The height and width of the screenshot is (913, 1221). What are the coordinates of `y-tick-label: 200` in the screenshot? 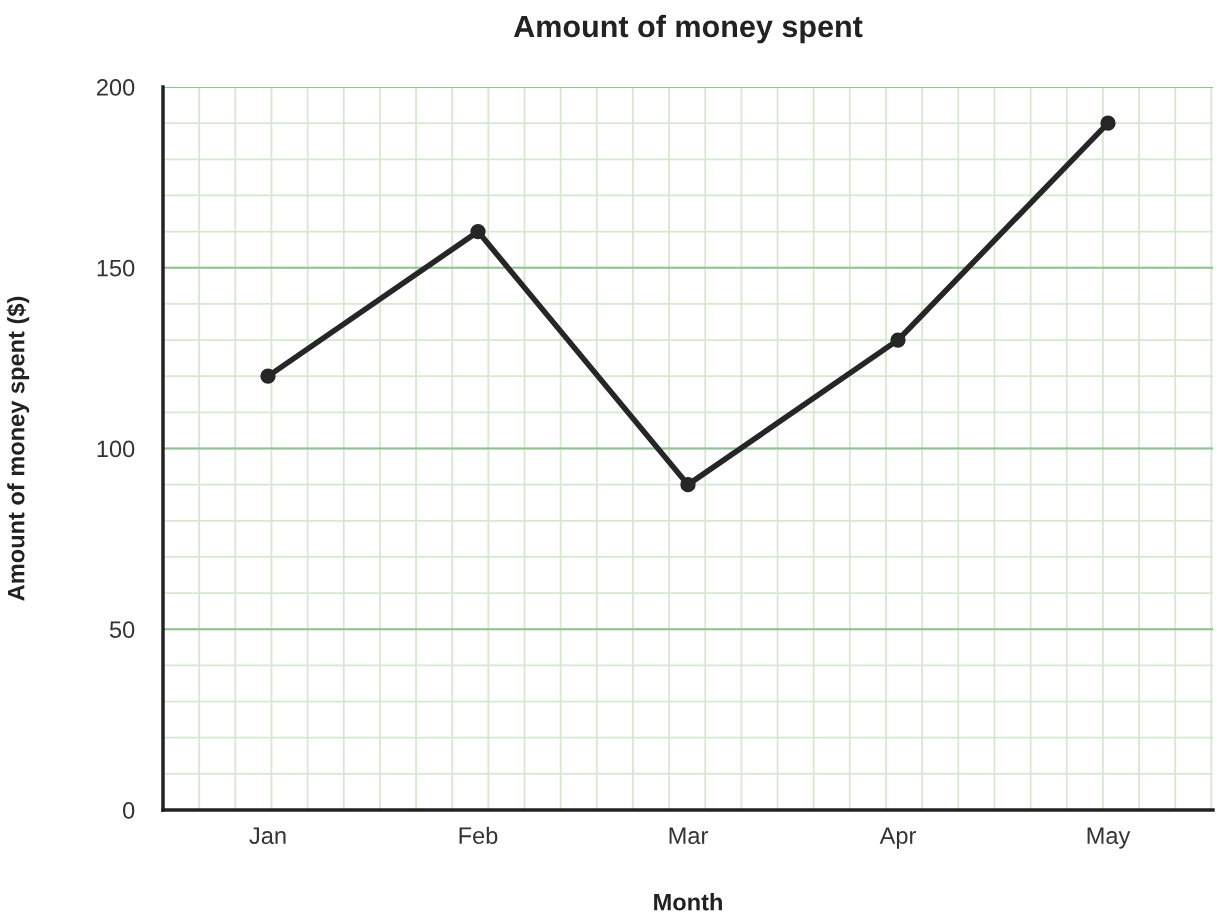 It's located at (116, 87).